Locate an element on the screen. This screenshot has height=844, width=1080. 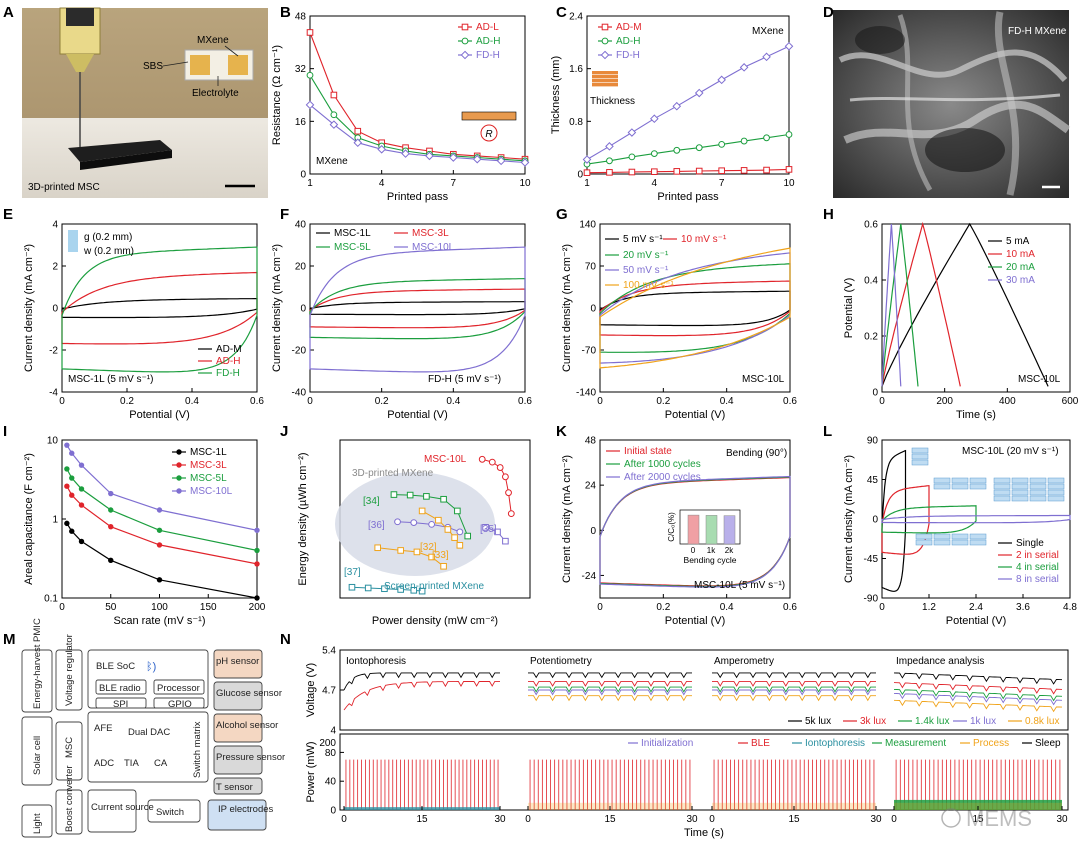
x-tick-label: 0.6 is located at coordinates (257, 401).